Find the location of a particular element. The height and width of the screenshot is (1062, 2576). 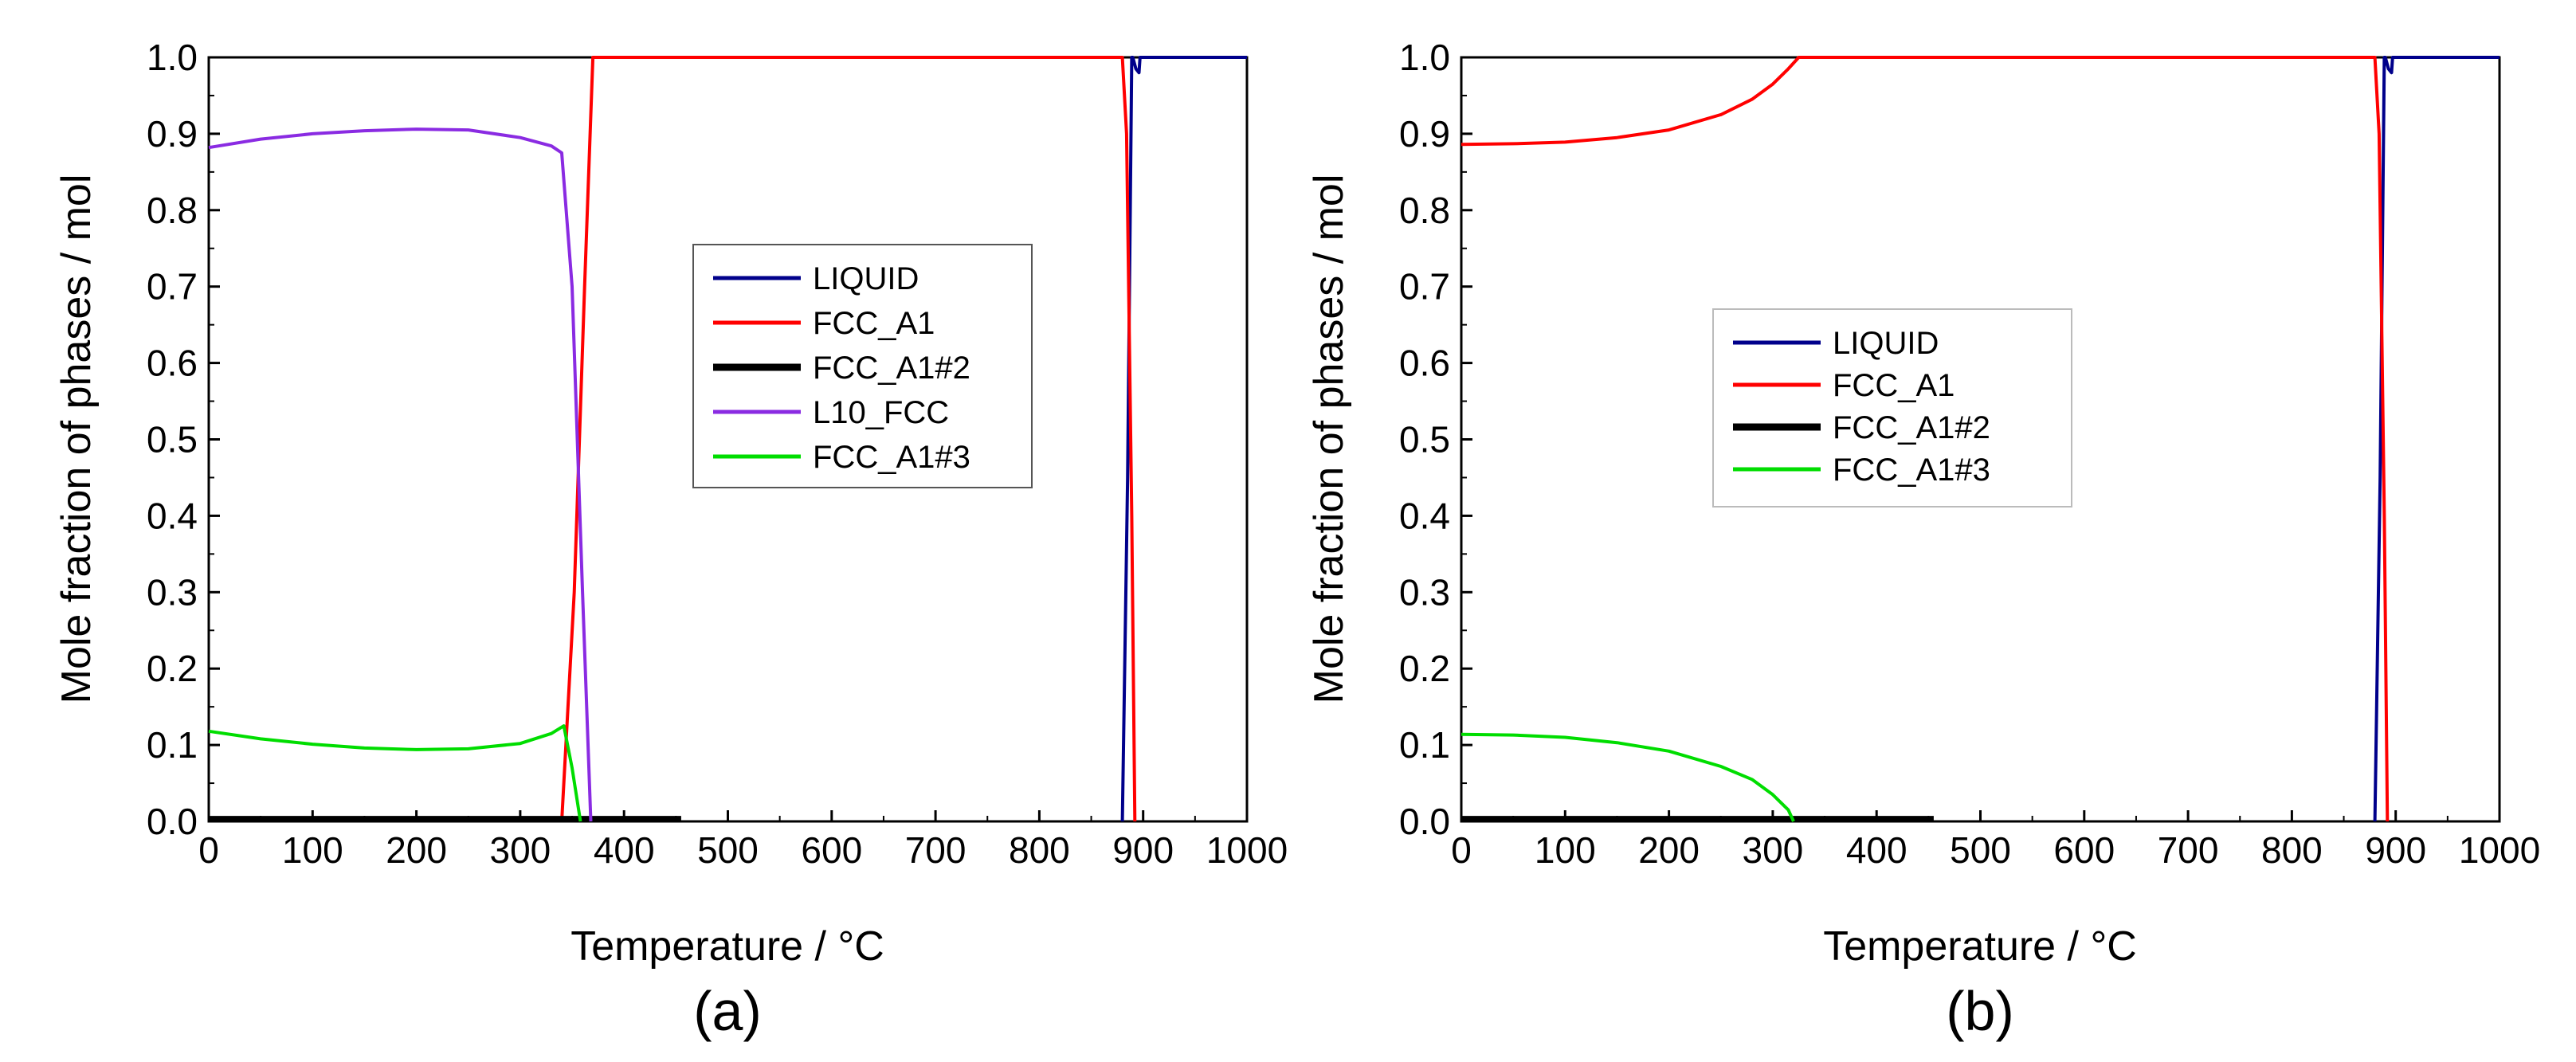

panel-label: (a) is located at coordinates (727, 1011).